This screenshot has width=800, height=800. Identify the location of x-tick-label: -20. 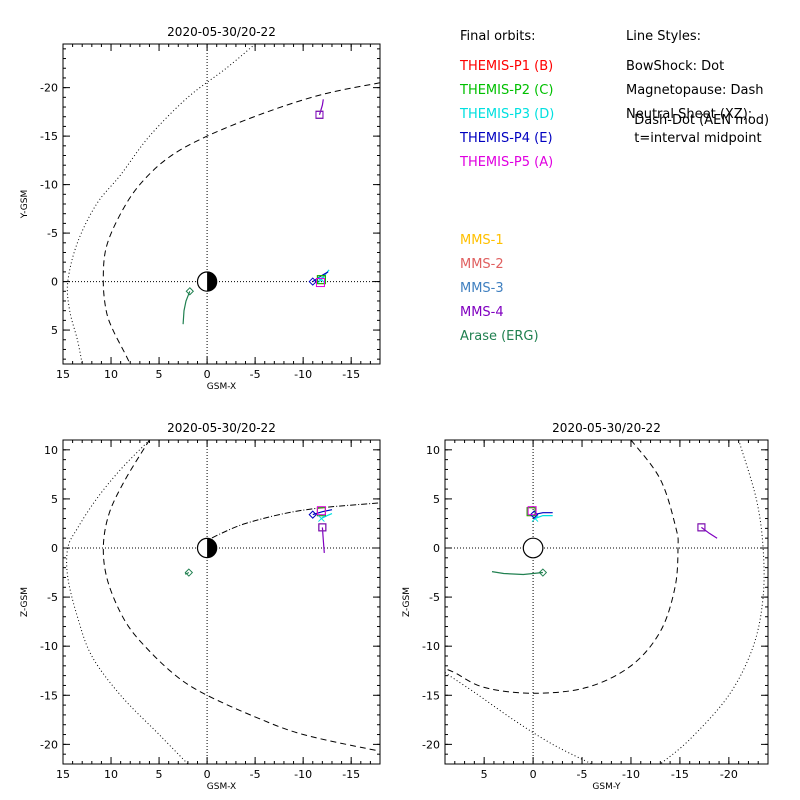
(729, 774).